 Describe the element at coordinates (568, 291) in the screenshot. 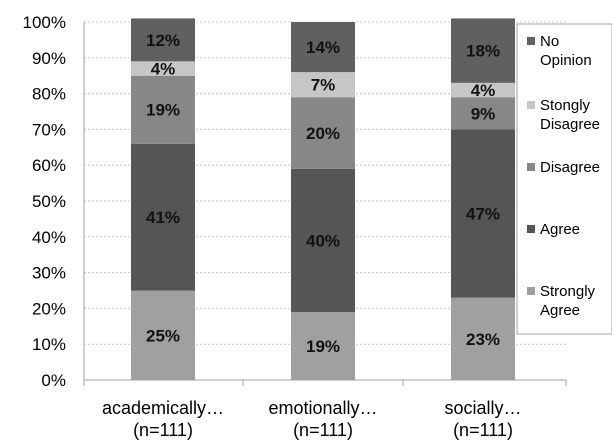

I see `legend-label: Strongly` at that location.